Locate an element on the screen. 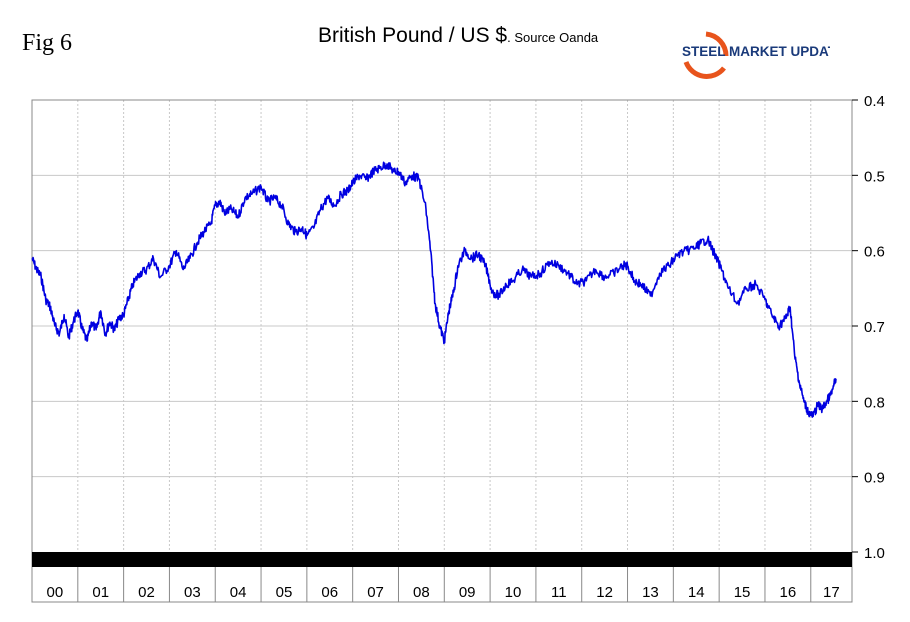 This screenshot has height=622, width=910. x-tick-label: 09 is located at coordinates (467, 592).